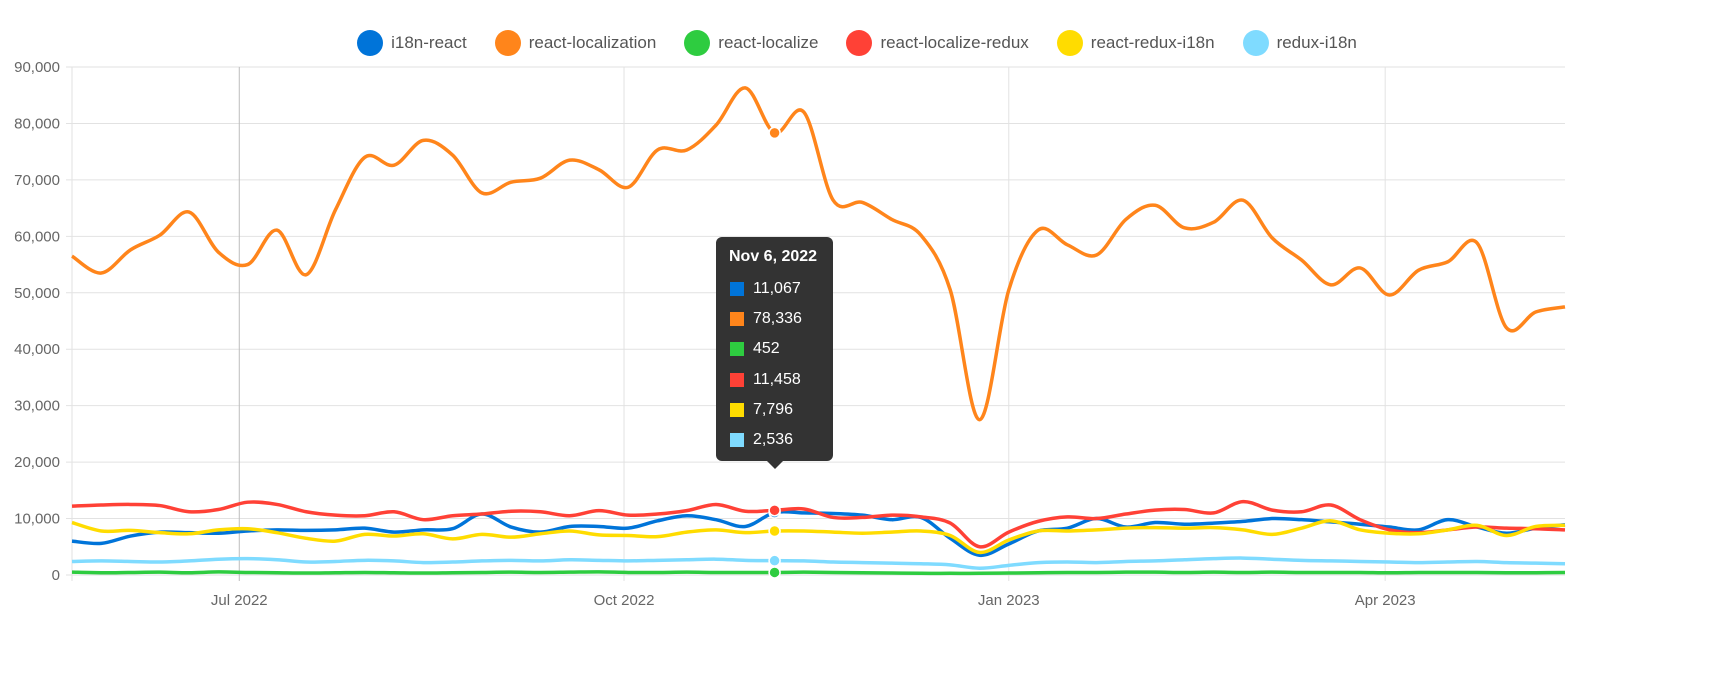 The width and height of the screenshot is (1714, 675). What do you see at coordinates (818, 537) in the screenshot?
I see `series-line-react-redux-i18n` at bounding box center [818, 537].